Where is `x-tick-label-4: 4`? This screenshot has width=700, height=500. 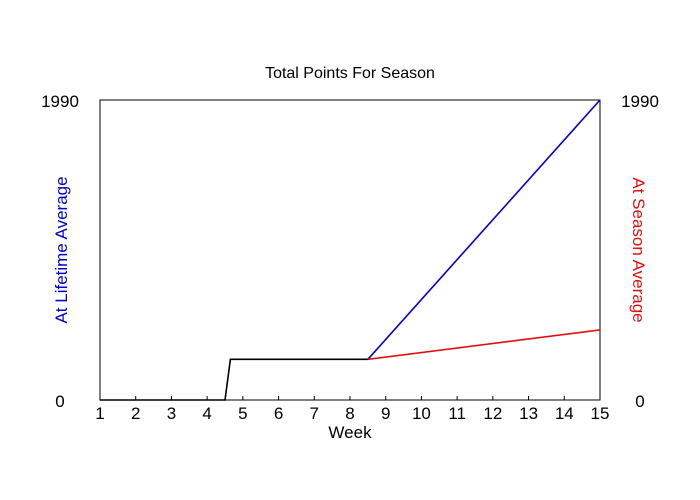 x-tick-label-4: 4 is located at coordinates (206, 413).